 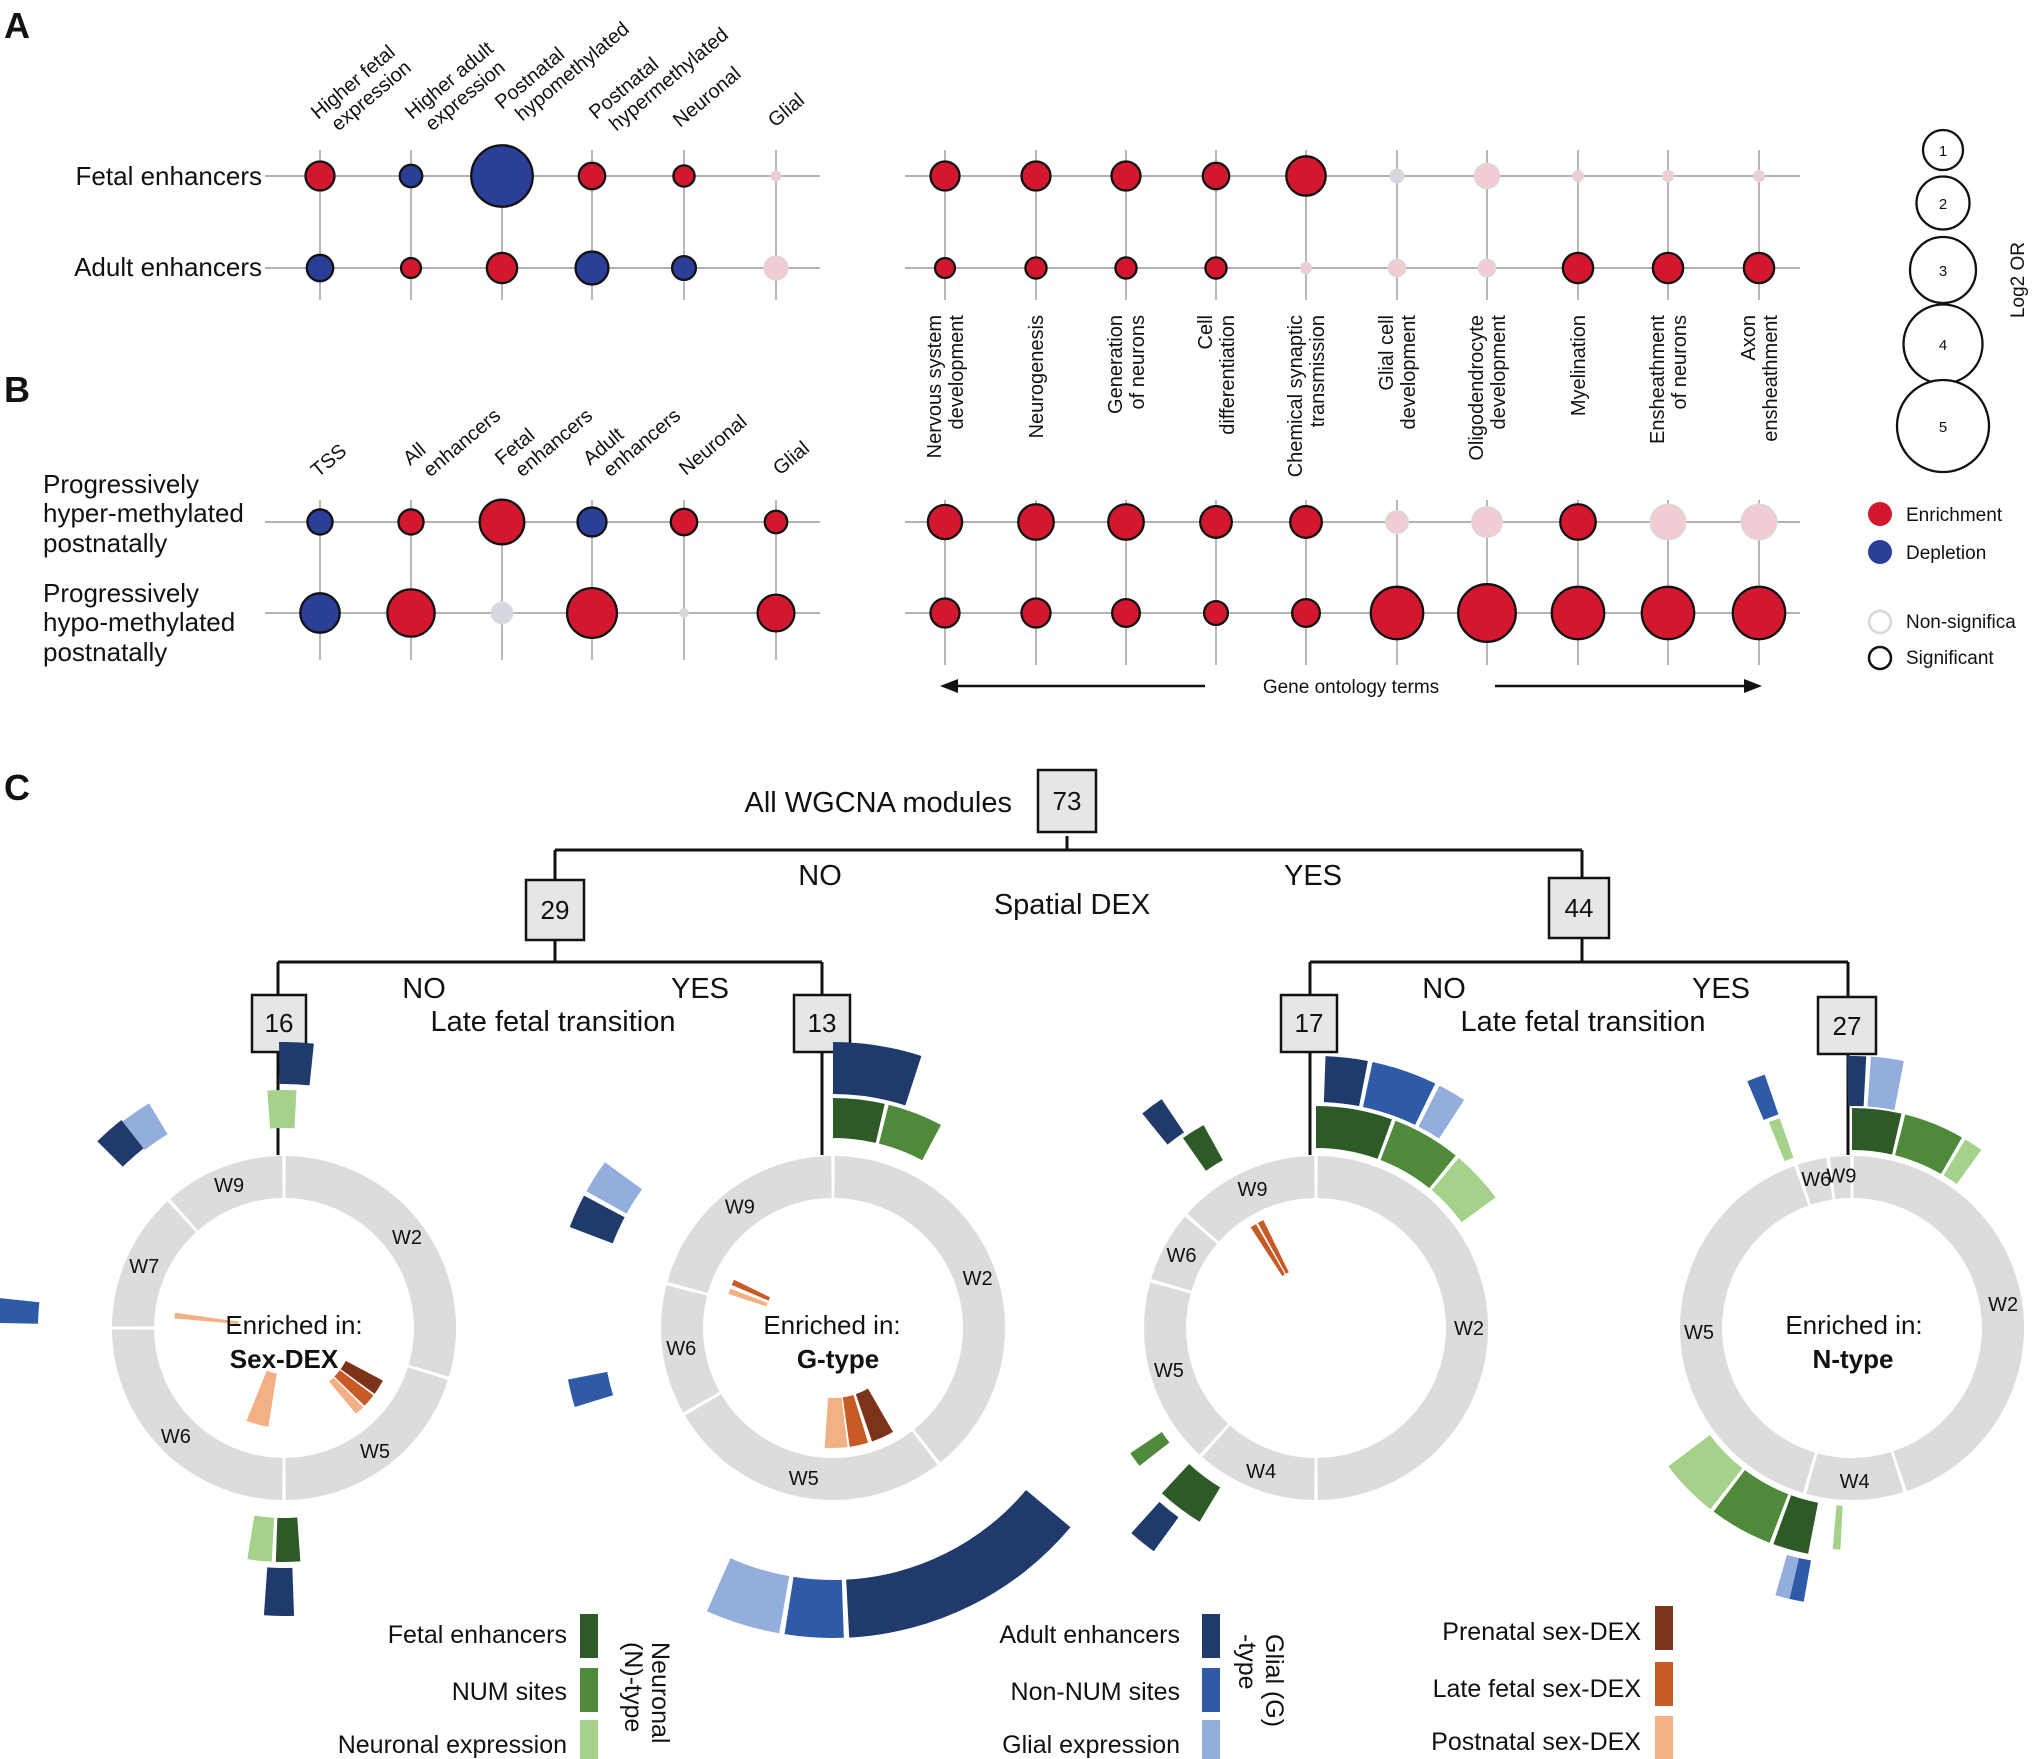 What do you see at coordinates (229, 1186) in the screenshot?
I see `module-label: W9` at bounding box center [229, 1186].